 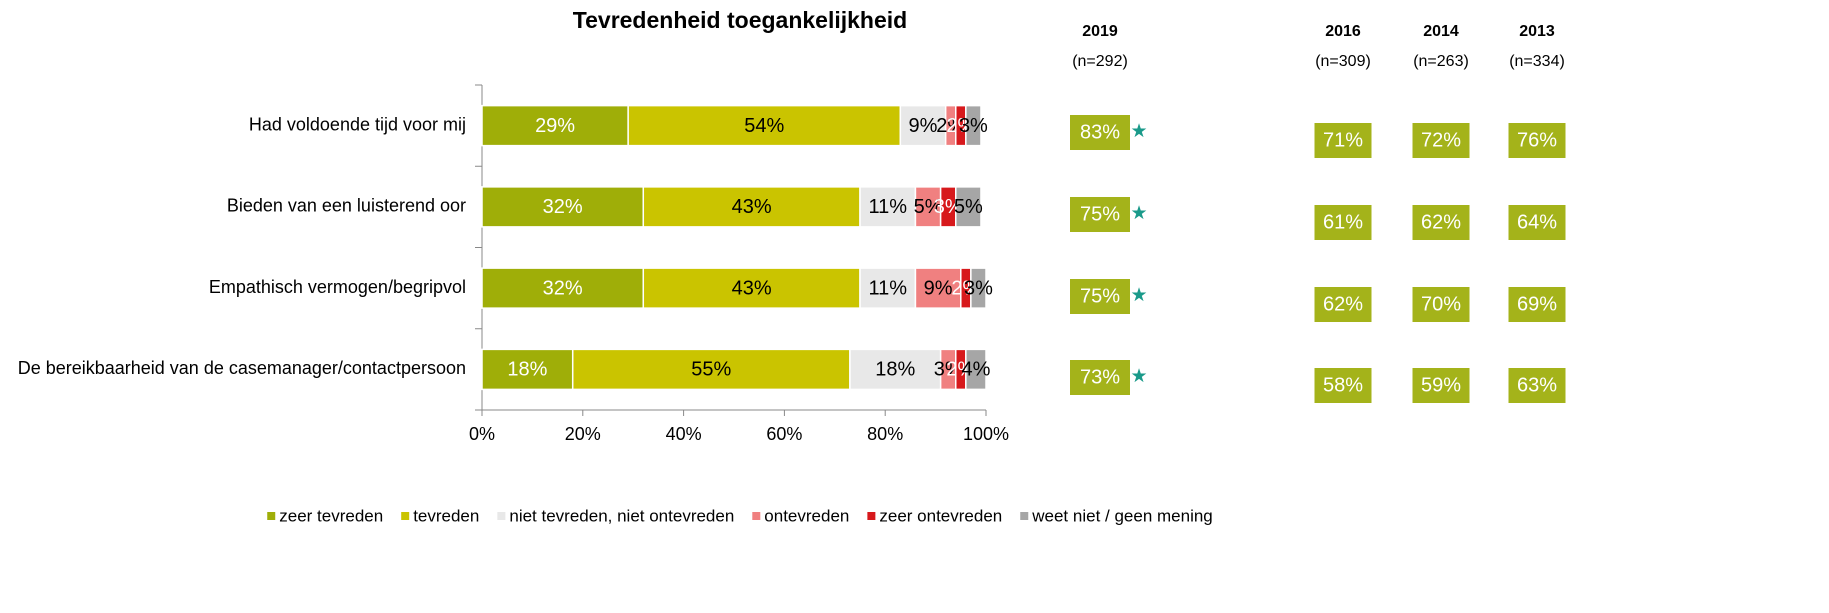 What do you see at coordinates (555, 126) in the screenshot?
I see `value-label: 29%` at bounding box center [555, 126].